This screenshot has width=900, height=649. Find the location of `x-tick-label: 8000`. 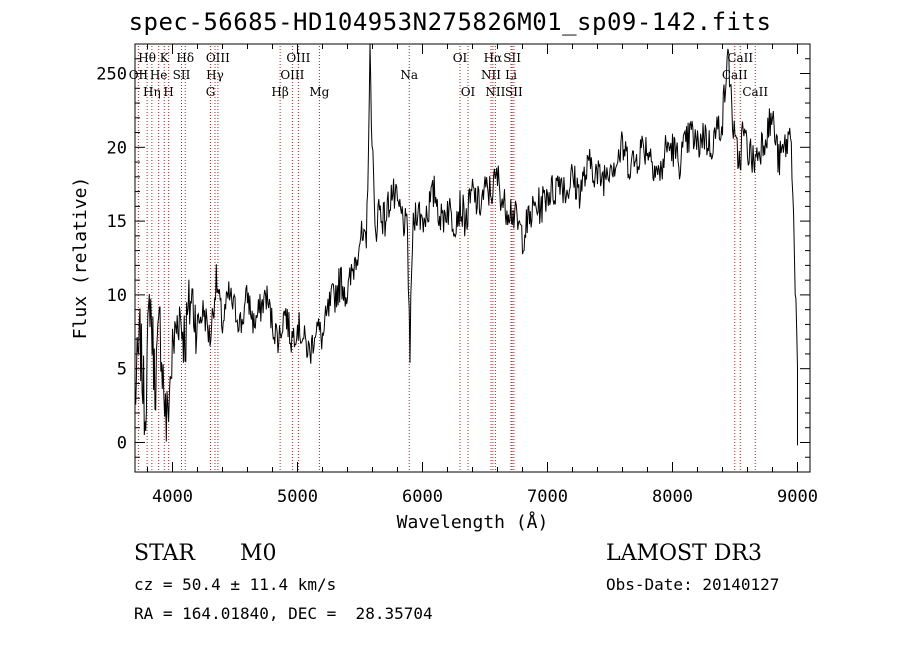

x-tick-label: 8000 is located at coordinates (672, 497).